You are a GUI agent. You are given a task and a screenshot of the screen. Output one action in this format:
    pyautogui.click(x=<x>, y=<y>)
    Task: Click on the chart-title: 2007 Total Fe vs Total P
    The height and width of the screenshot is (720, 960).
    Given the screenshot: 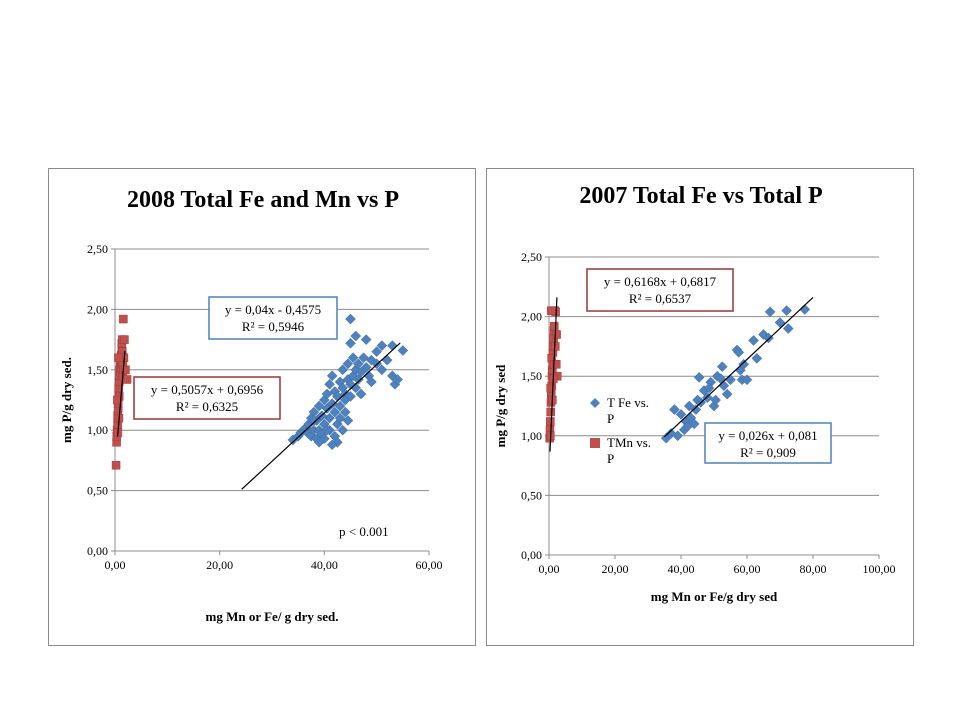 What is the action you would take?
    pyautogui.click(x=700, y=196)
    